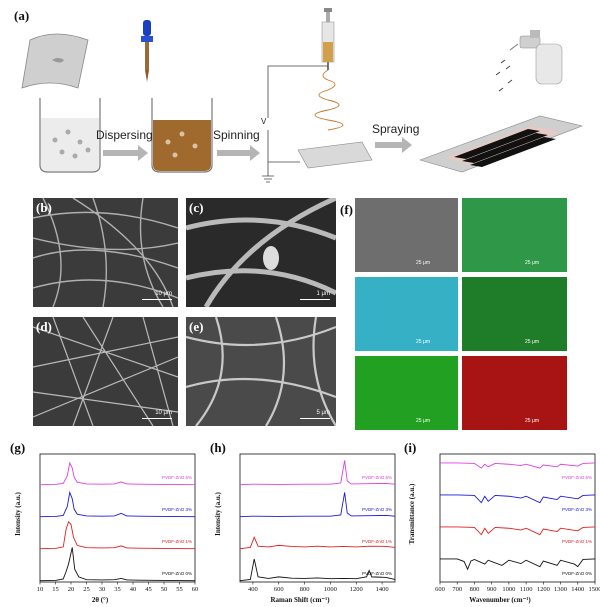 The image size is (600, 607). I want to click on panel-a-label: (a), so click(22, 15).